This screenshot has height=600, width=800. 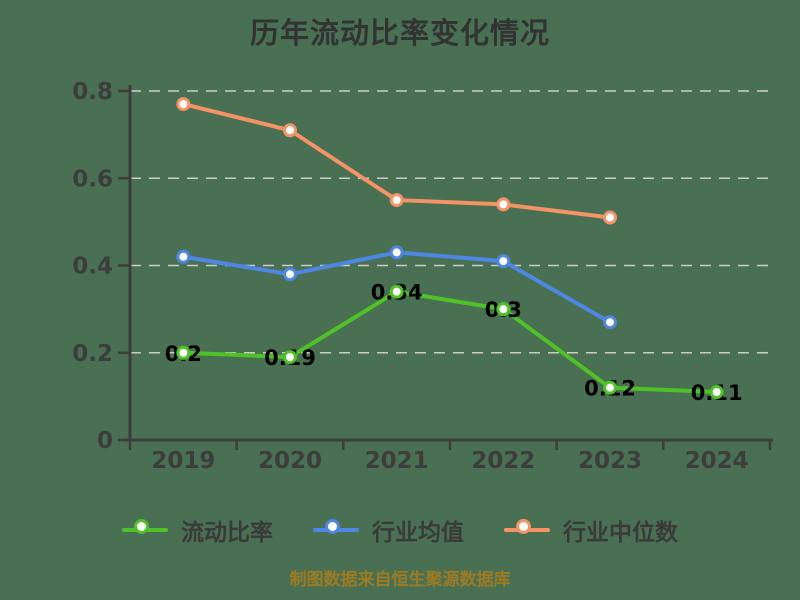 I want to click on x-tick-label: 2022, so click(x=503, y=461).